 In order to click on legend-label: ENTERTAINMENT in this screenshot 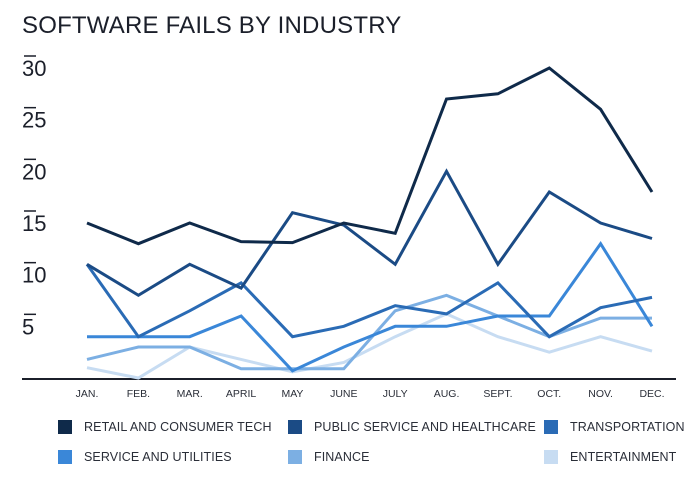, I will do `click(623, 457)`.